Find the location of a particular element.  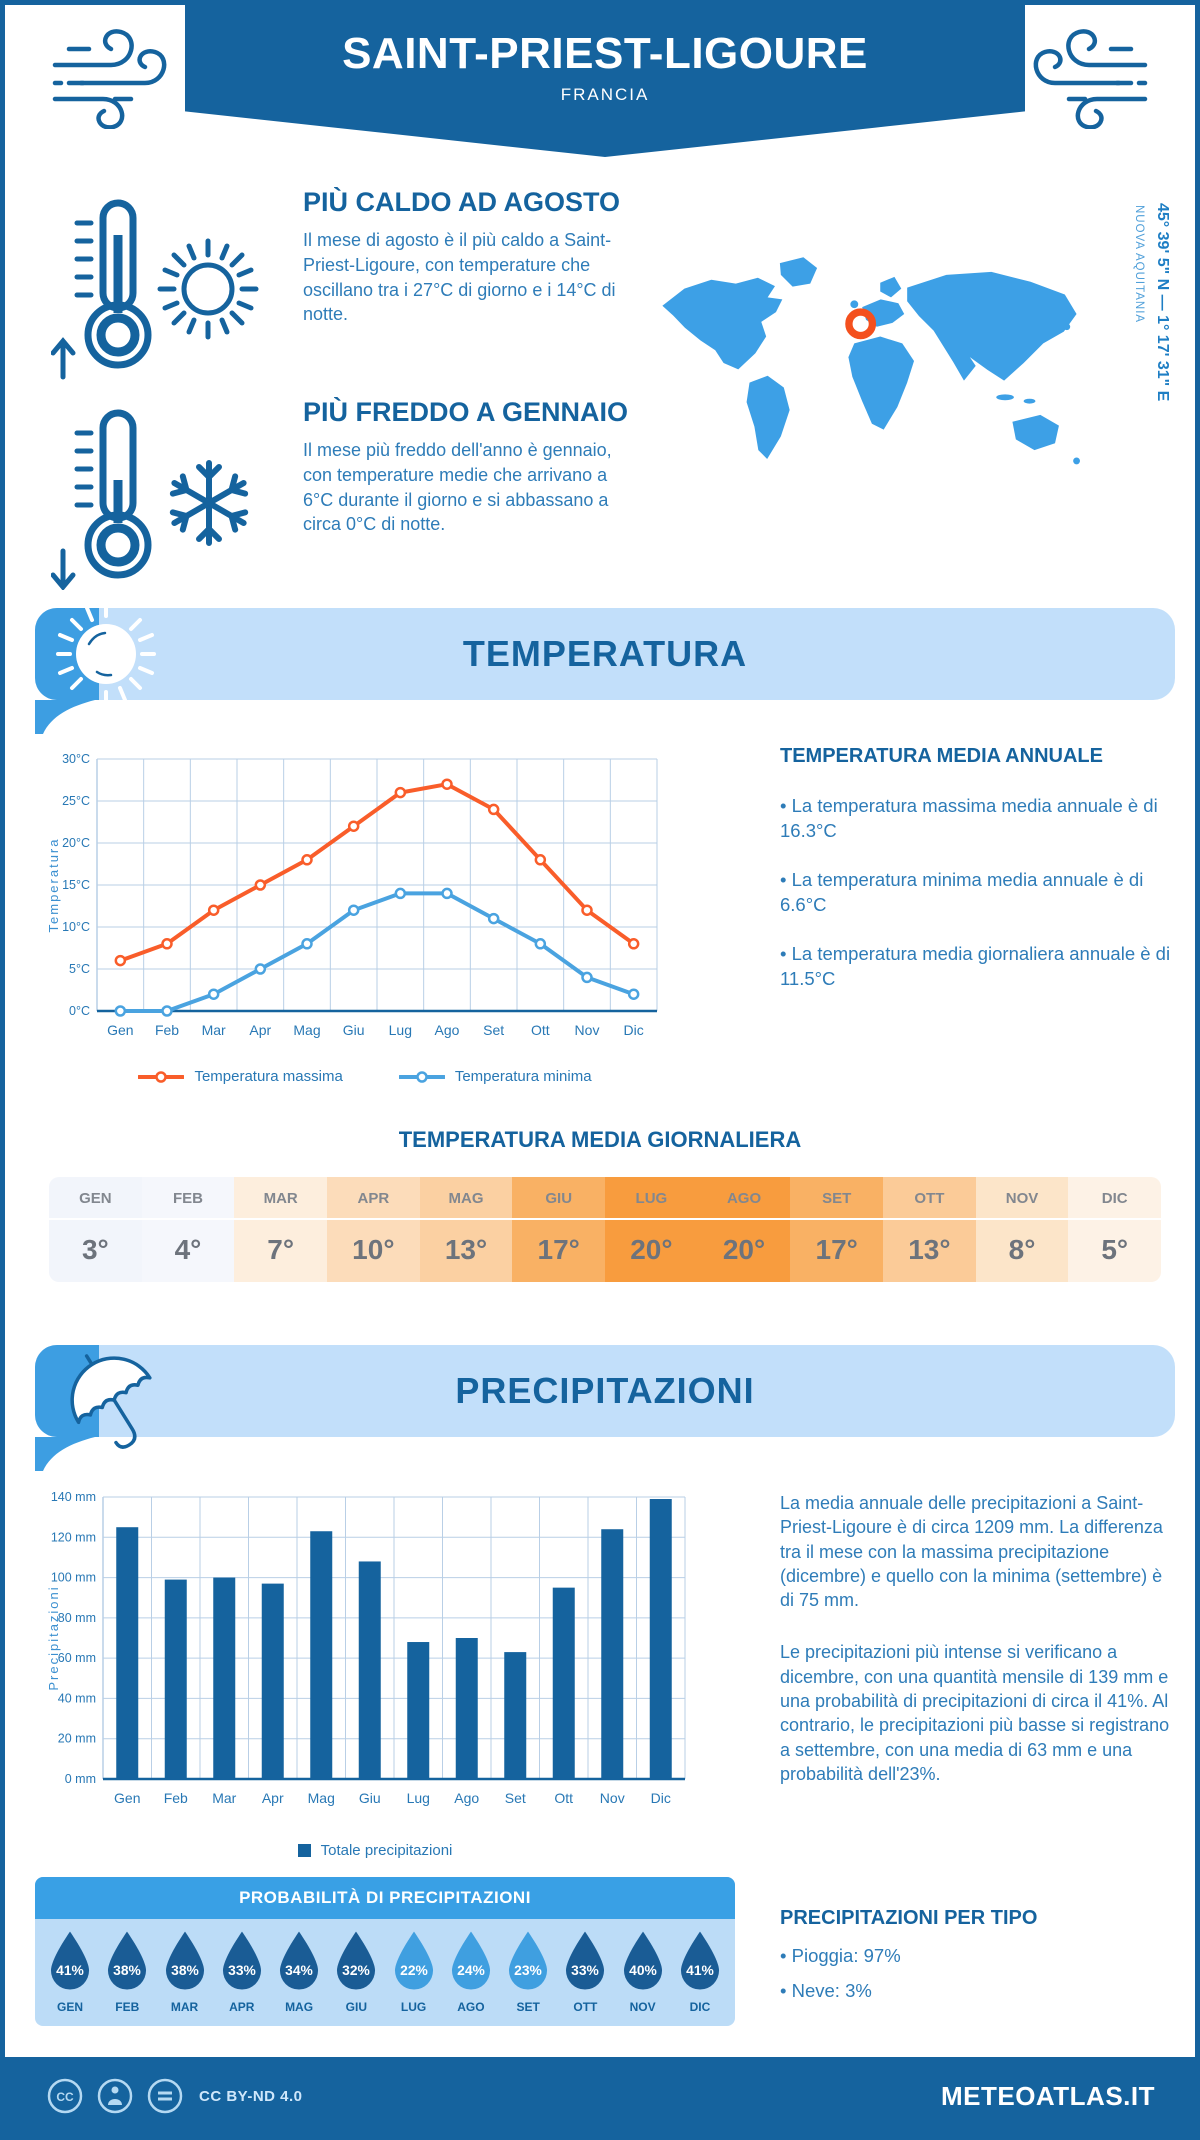

thermometer-down-icon is located at coordinates (101, 500).